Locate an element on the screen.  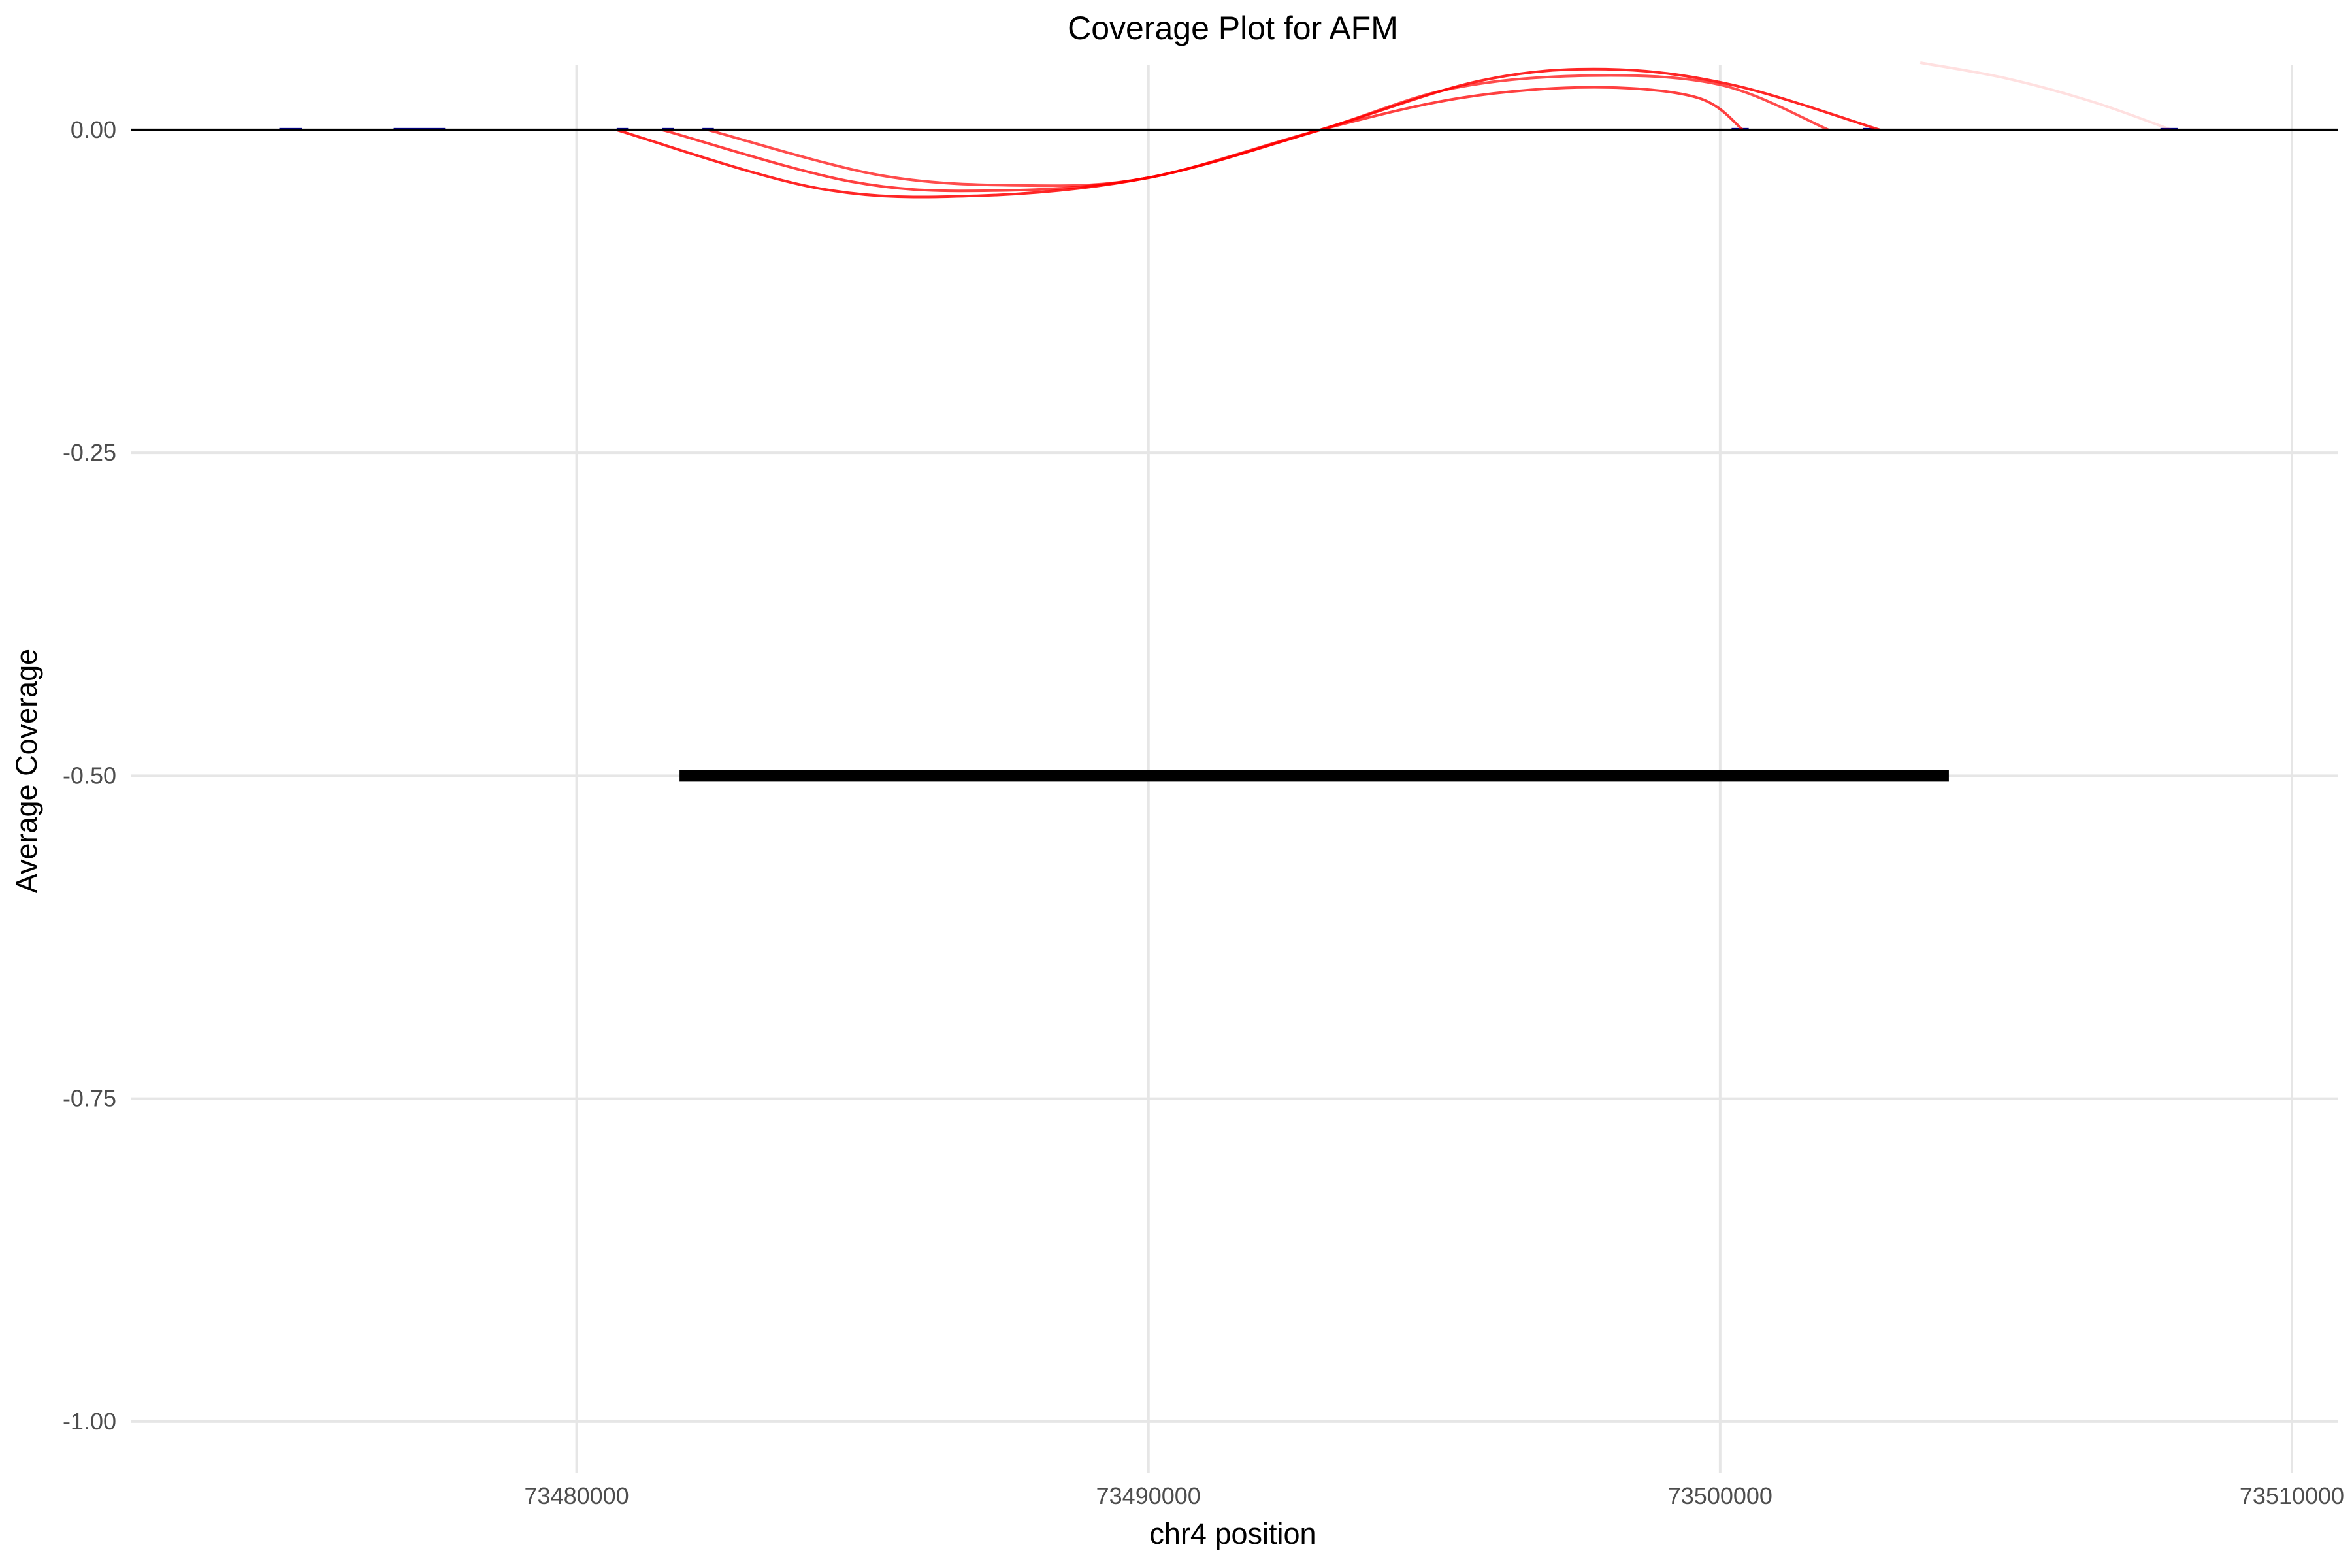
y-axis-title: Average Coverage is located at coordinates (26, 771).